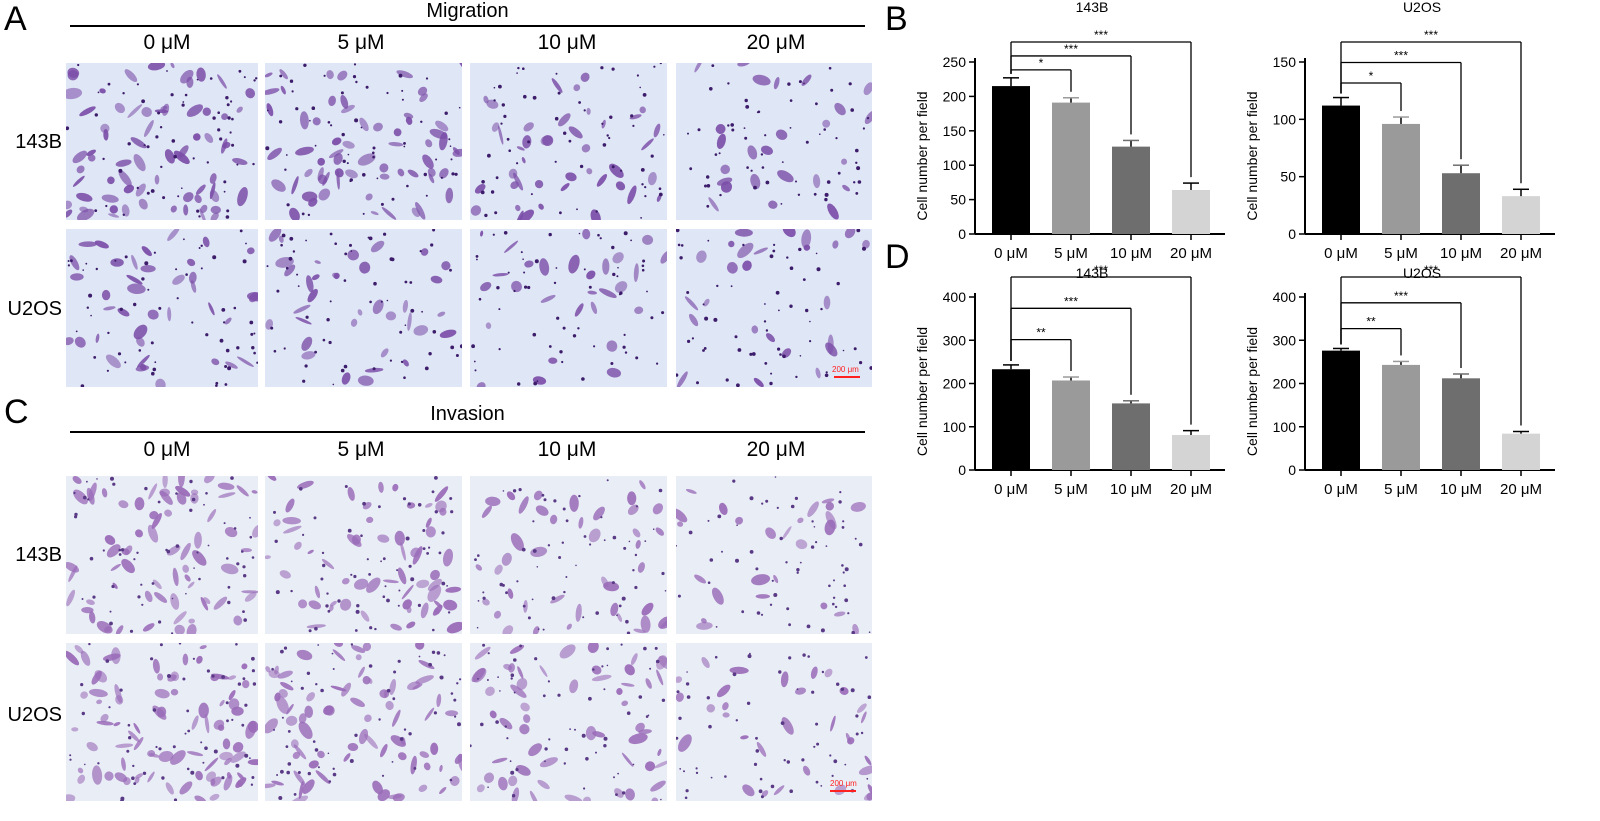 The width and height of the screenshot is (1600, 821). Describe the element at coordinates (16, 412) in the screenshot. I see `panel-letter-c: C` at that location.